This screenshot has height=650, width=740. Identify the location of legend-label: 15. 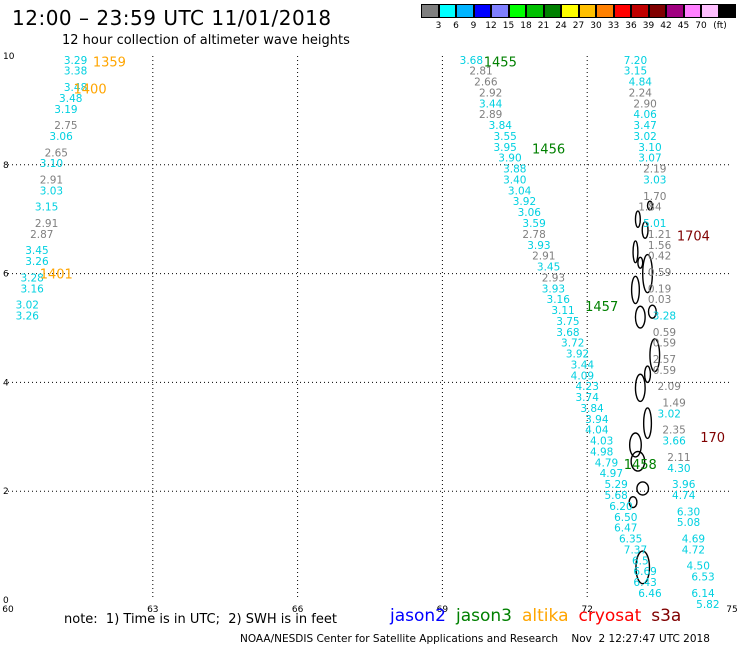
(508, 26).